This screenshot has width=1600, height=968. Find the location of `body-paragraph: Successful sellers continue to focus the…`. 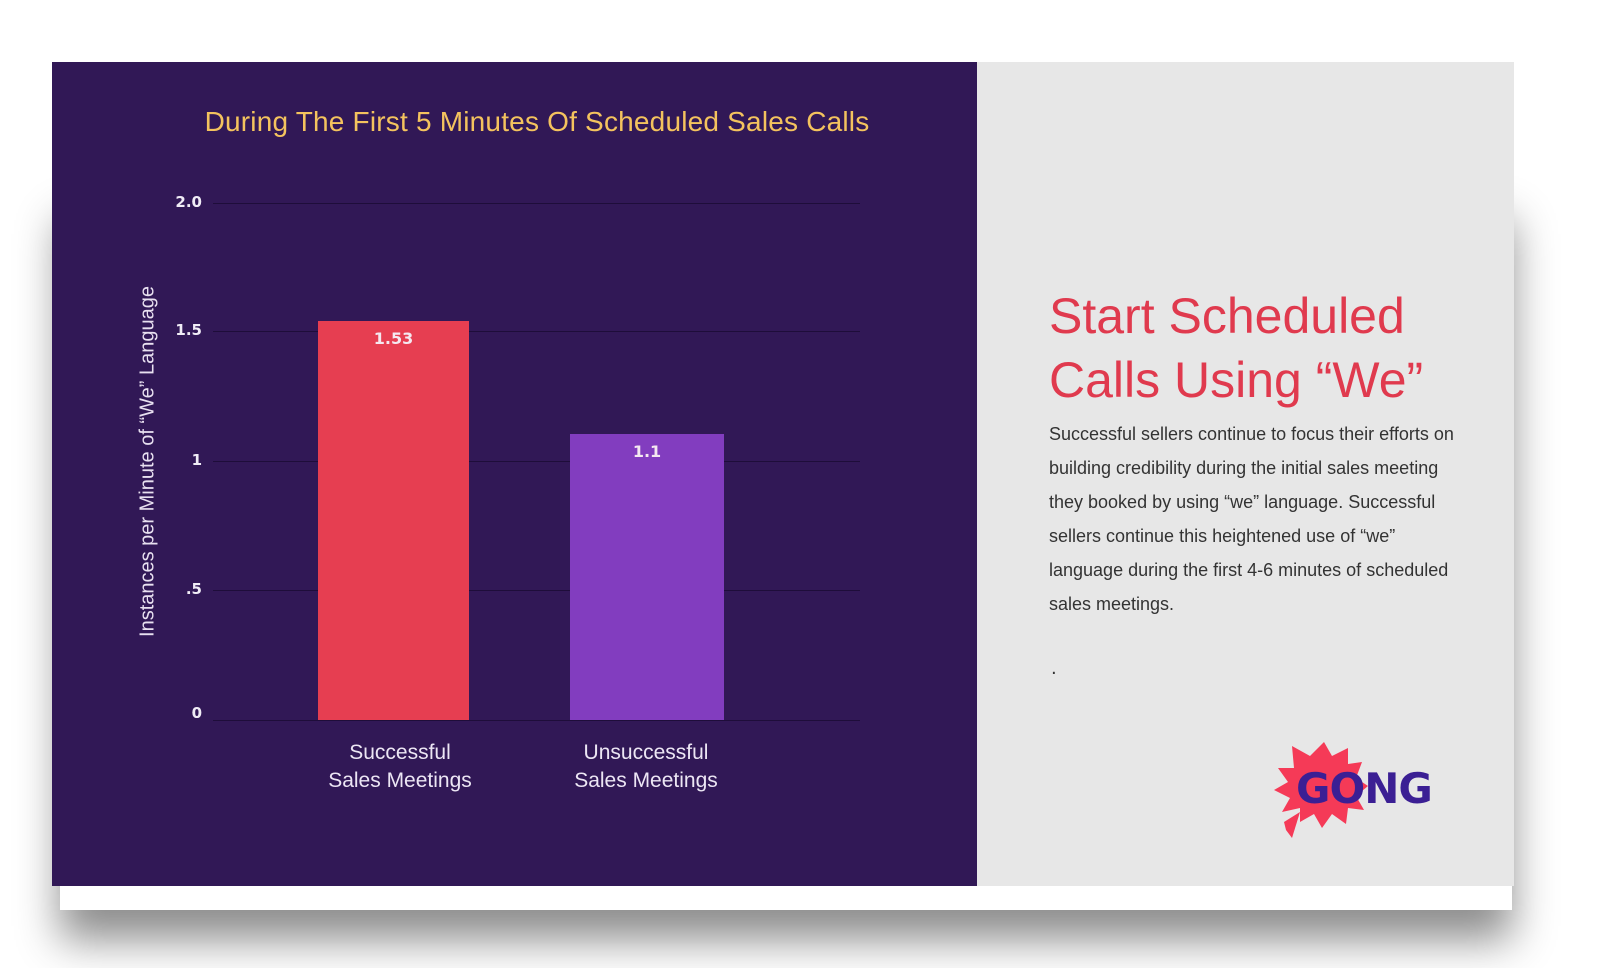

body-paragraph: Successful sellers continue to focus the… is located at coordinates (1251, 519).